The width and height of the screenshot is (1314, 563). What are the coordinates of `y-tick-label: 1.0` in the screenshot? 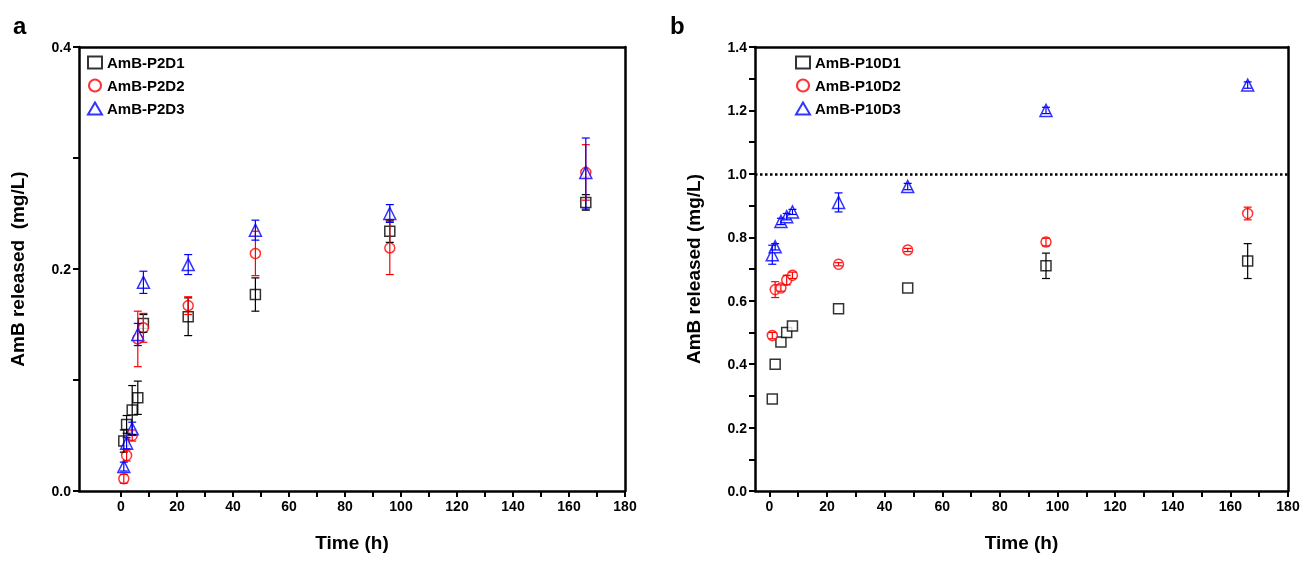 It's located at (737, 173).